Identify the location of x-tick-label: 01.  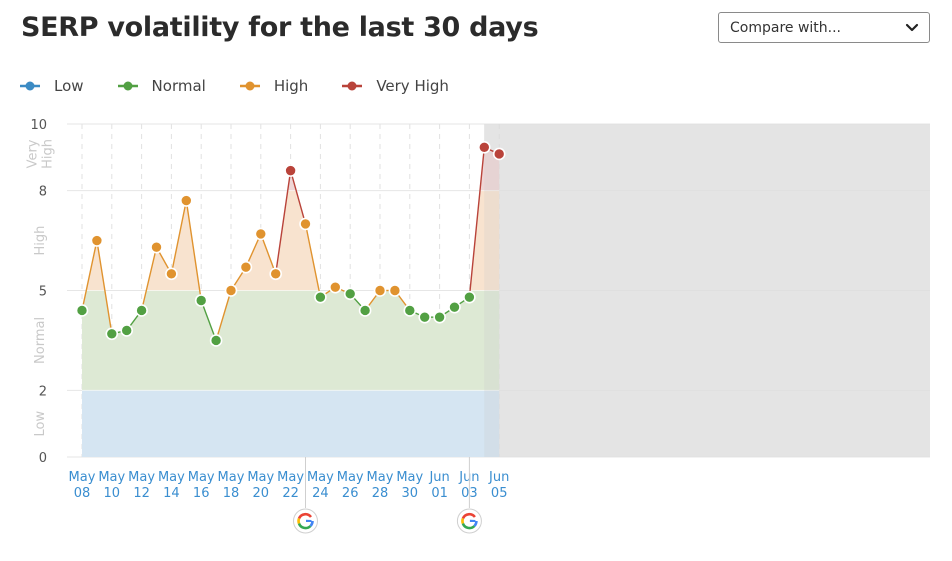
(439, 493).